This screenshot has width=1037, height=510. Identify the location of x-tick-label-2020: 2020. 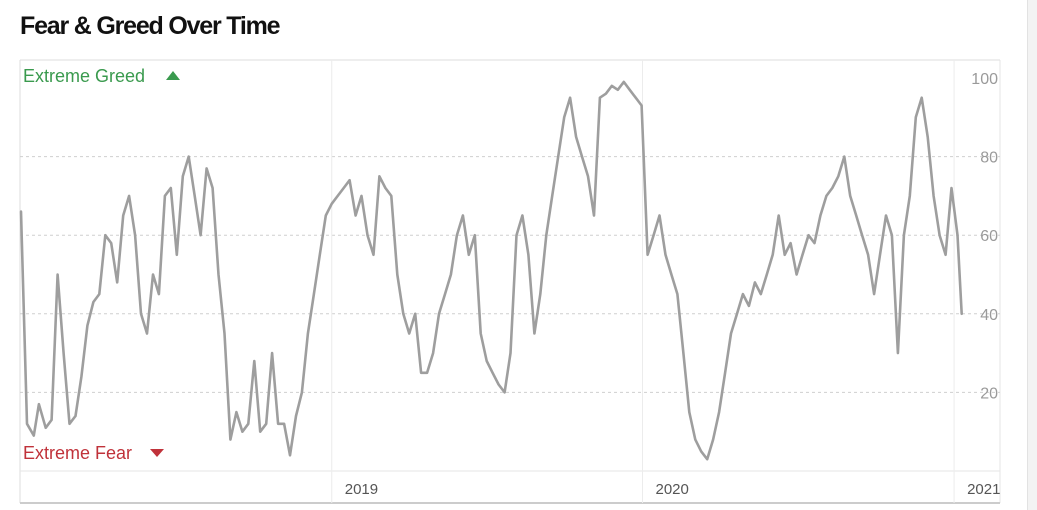
(671, 489).